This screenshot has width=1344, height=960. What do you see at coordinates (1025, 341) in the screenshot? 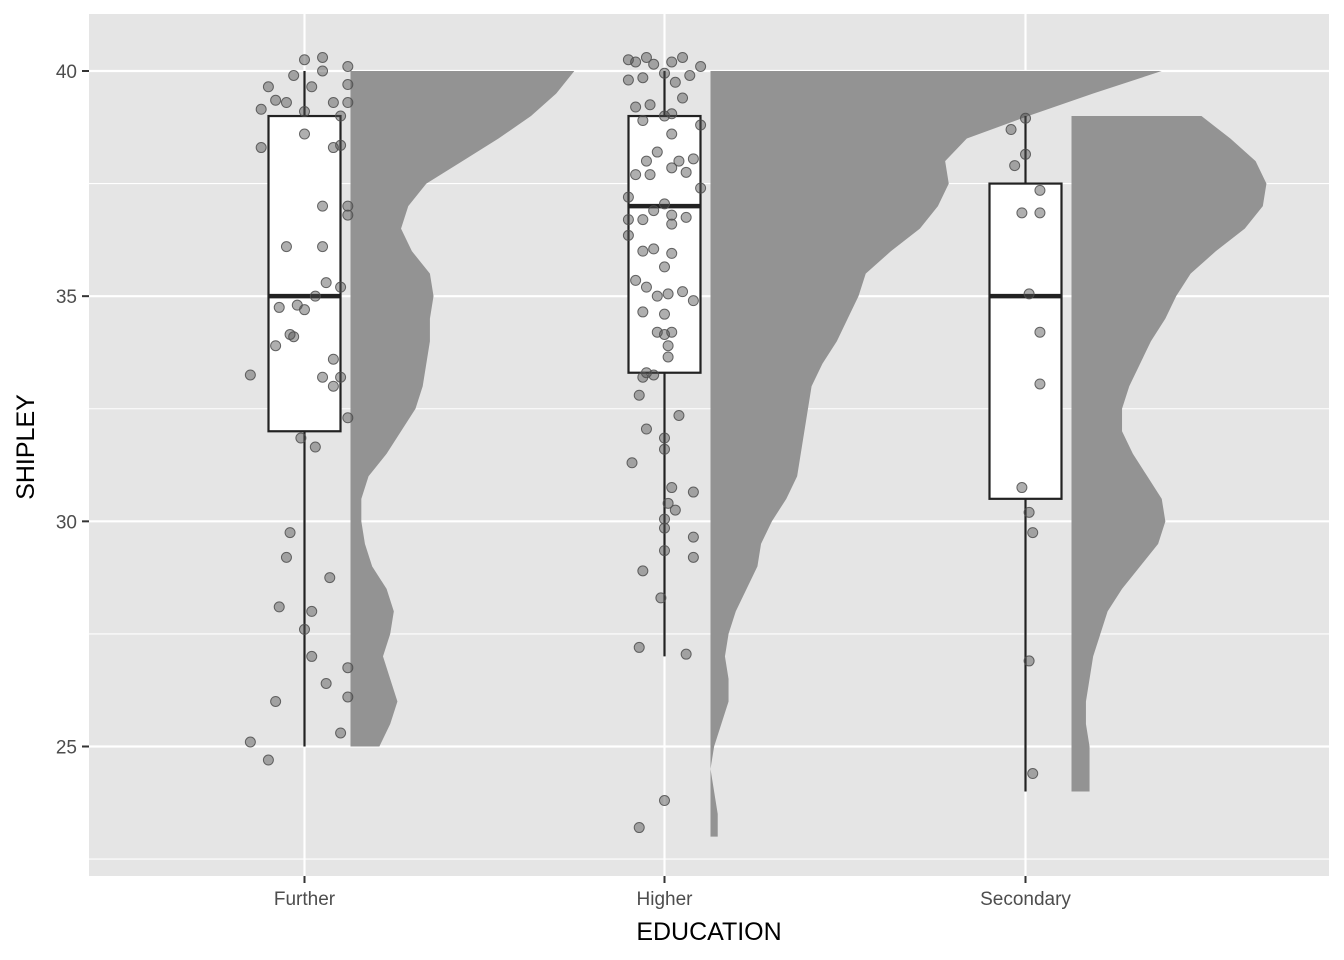
I see `box-iqr-secondary` at bounding box center [1025, 341].